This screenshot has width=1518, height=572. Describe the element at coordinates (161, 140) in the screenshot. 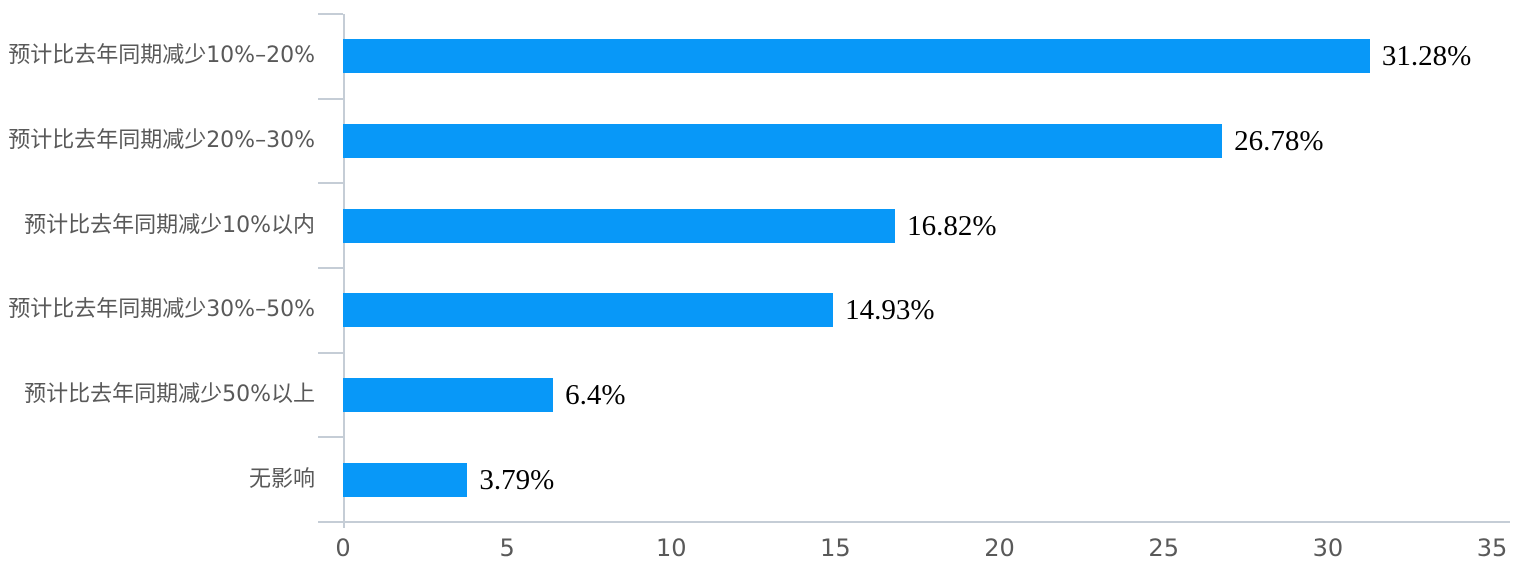

I see `category-label: 预计比去年同期减少20%–30%` at that location.